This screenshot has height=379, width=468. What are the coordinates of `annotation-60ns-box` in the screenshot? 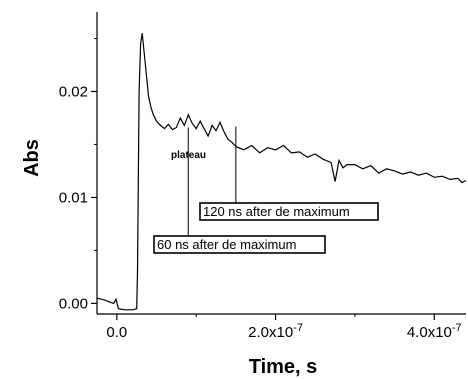 It's located at (239, 244).